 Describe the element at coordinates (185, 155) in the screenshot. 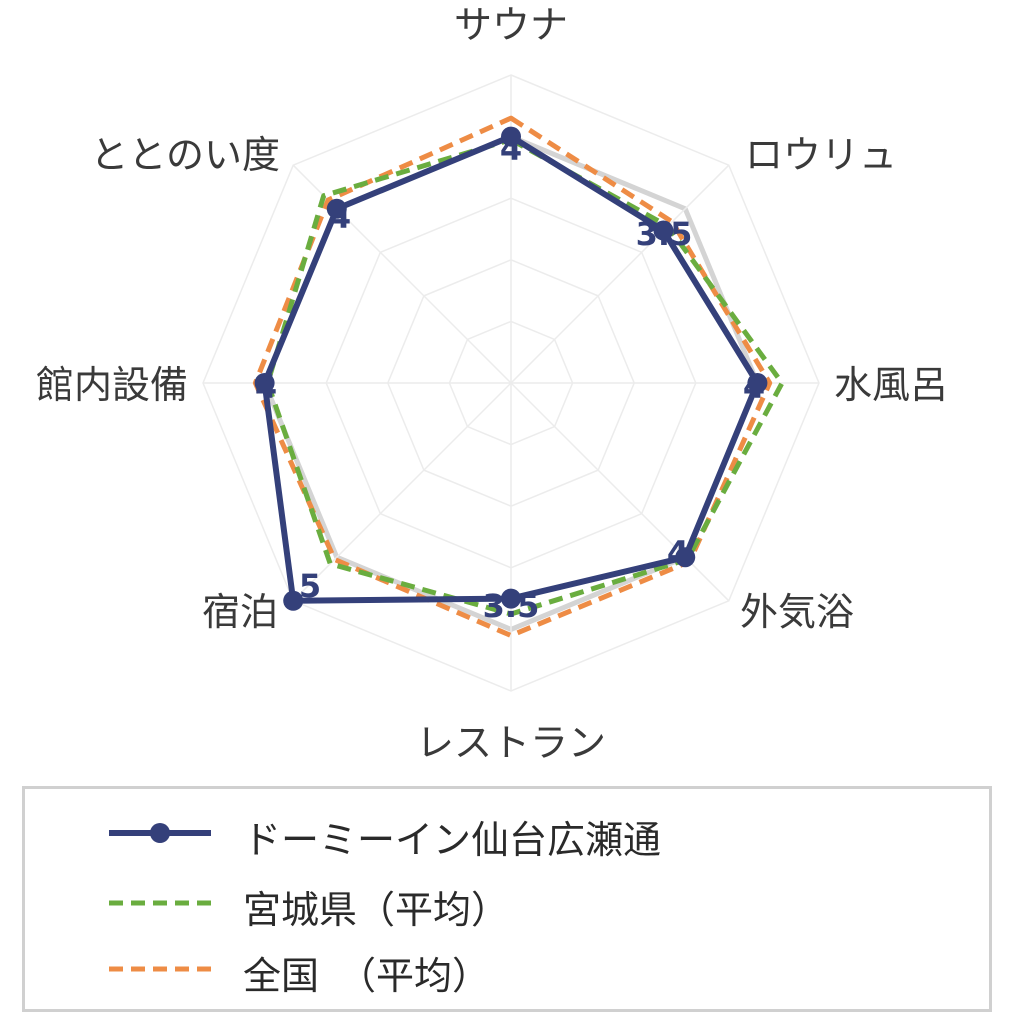

I see `axis-label-8: ととのい度` at that location.